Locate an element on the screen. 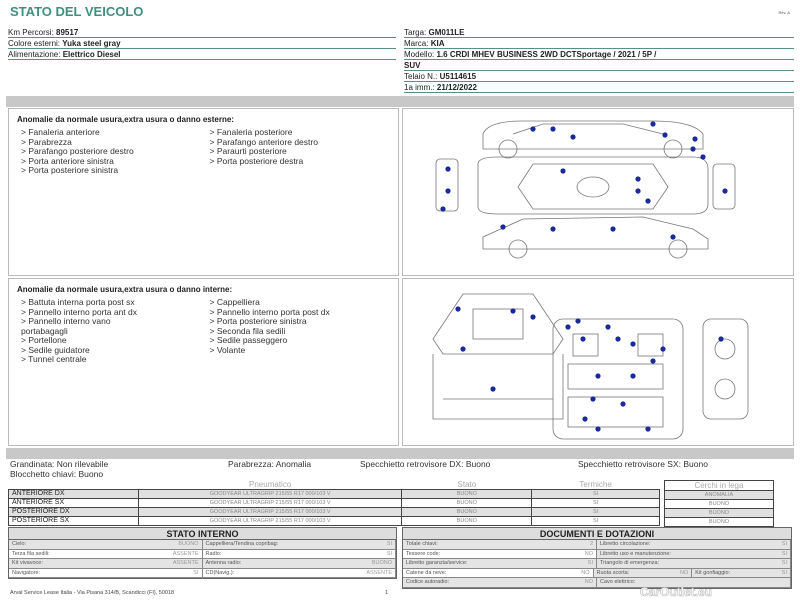 Image resolution: width=800 pixels, height=600 pixels. page-title: STATO DEL VEICOLO is located at coordinates (77, 11).